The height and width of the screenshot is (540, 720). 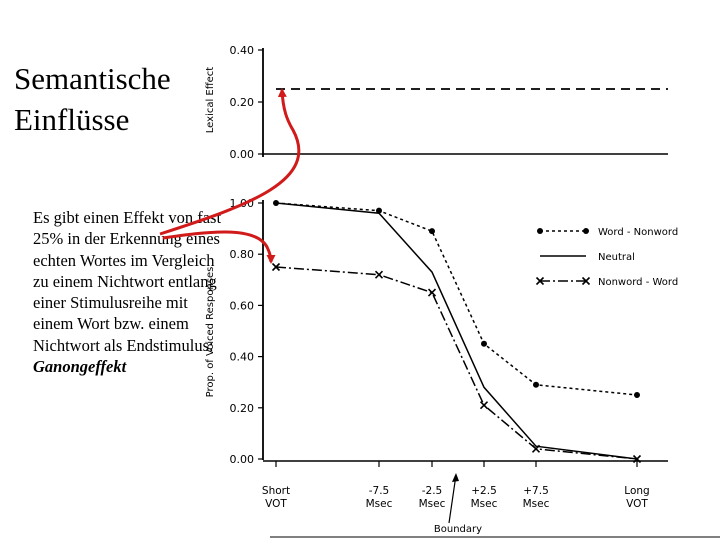 What do you see at coordinates (242, 254) in the screenshot?
I see `main-y-tick-label: 0.80` at bounding box center [242, 254].